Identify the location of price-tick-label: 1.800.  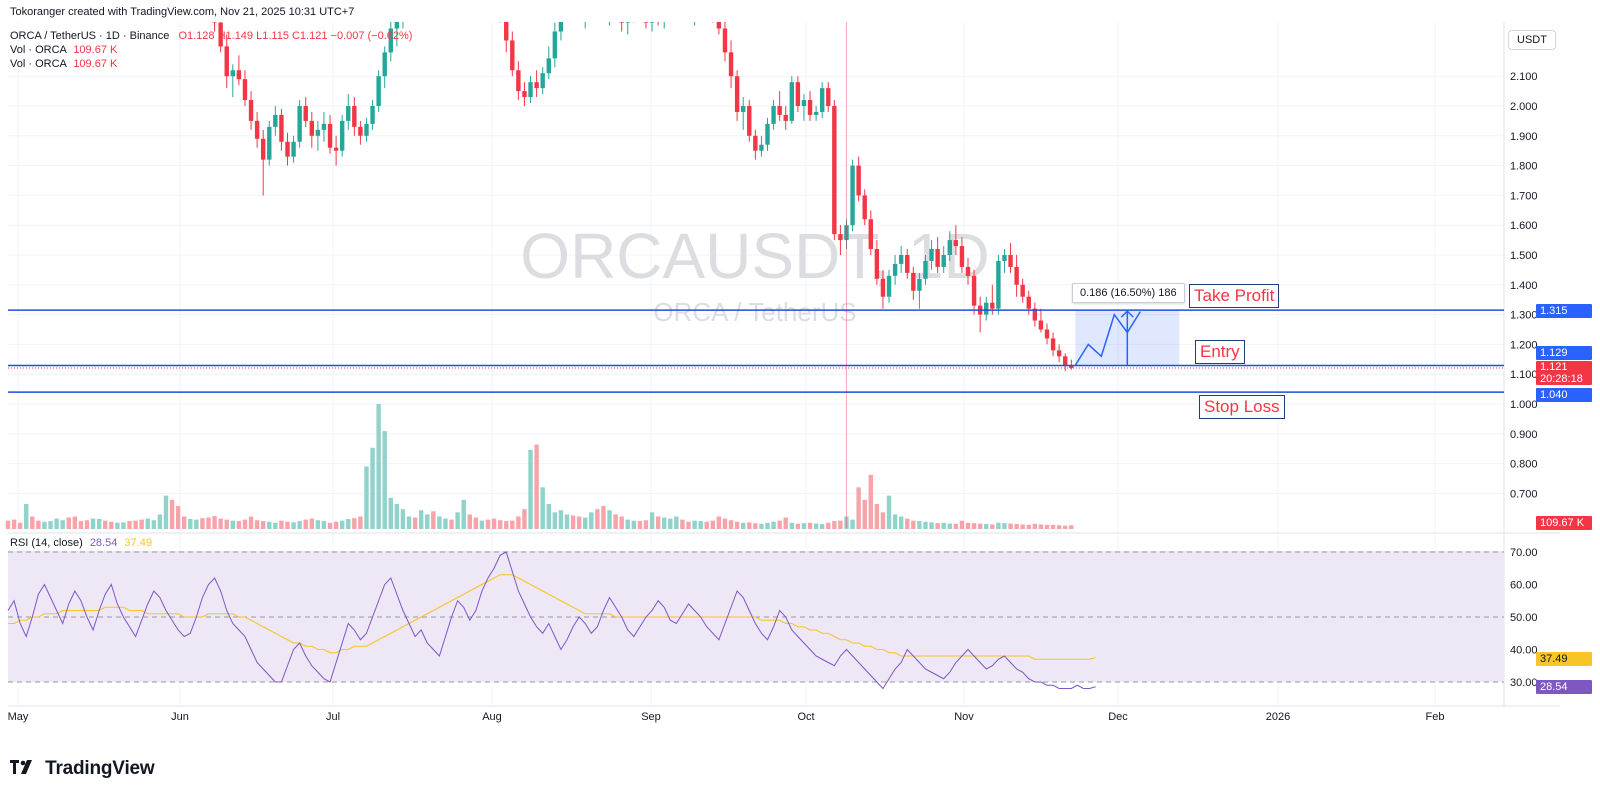
(1524, 167).